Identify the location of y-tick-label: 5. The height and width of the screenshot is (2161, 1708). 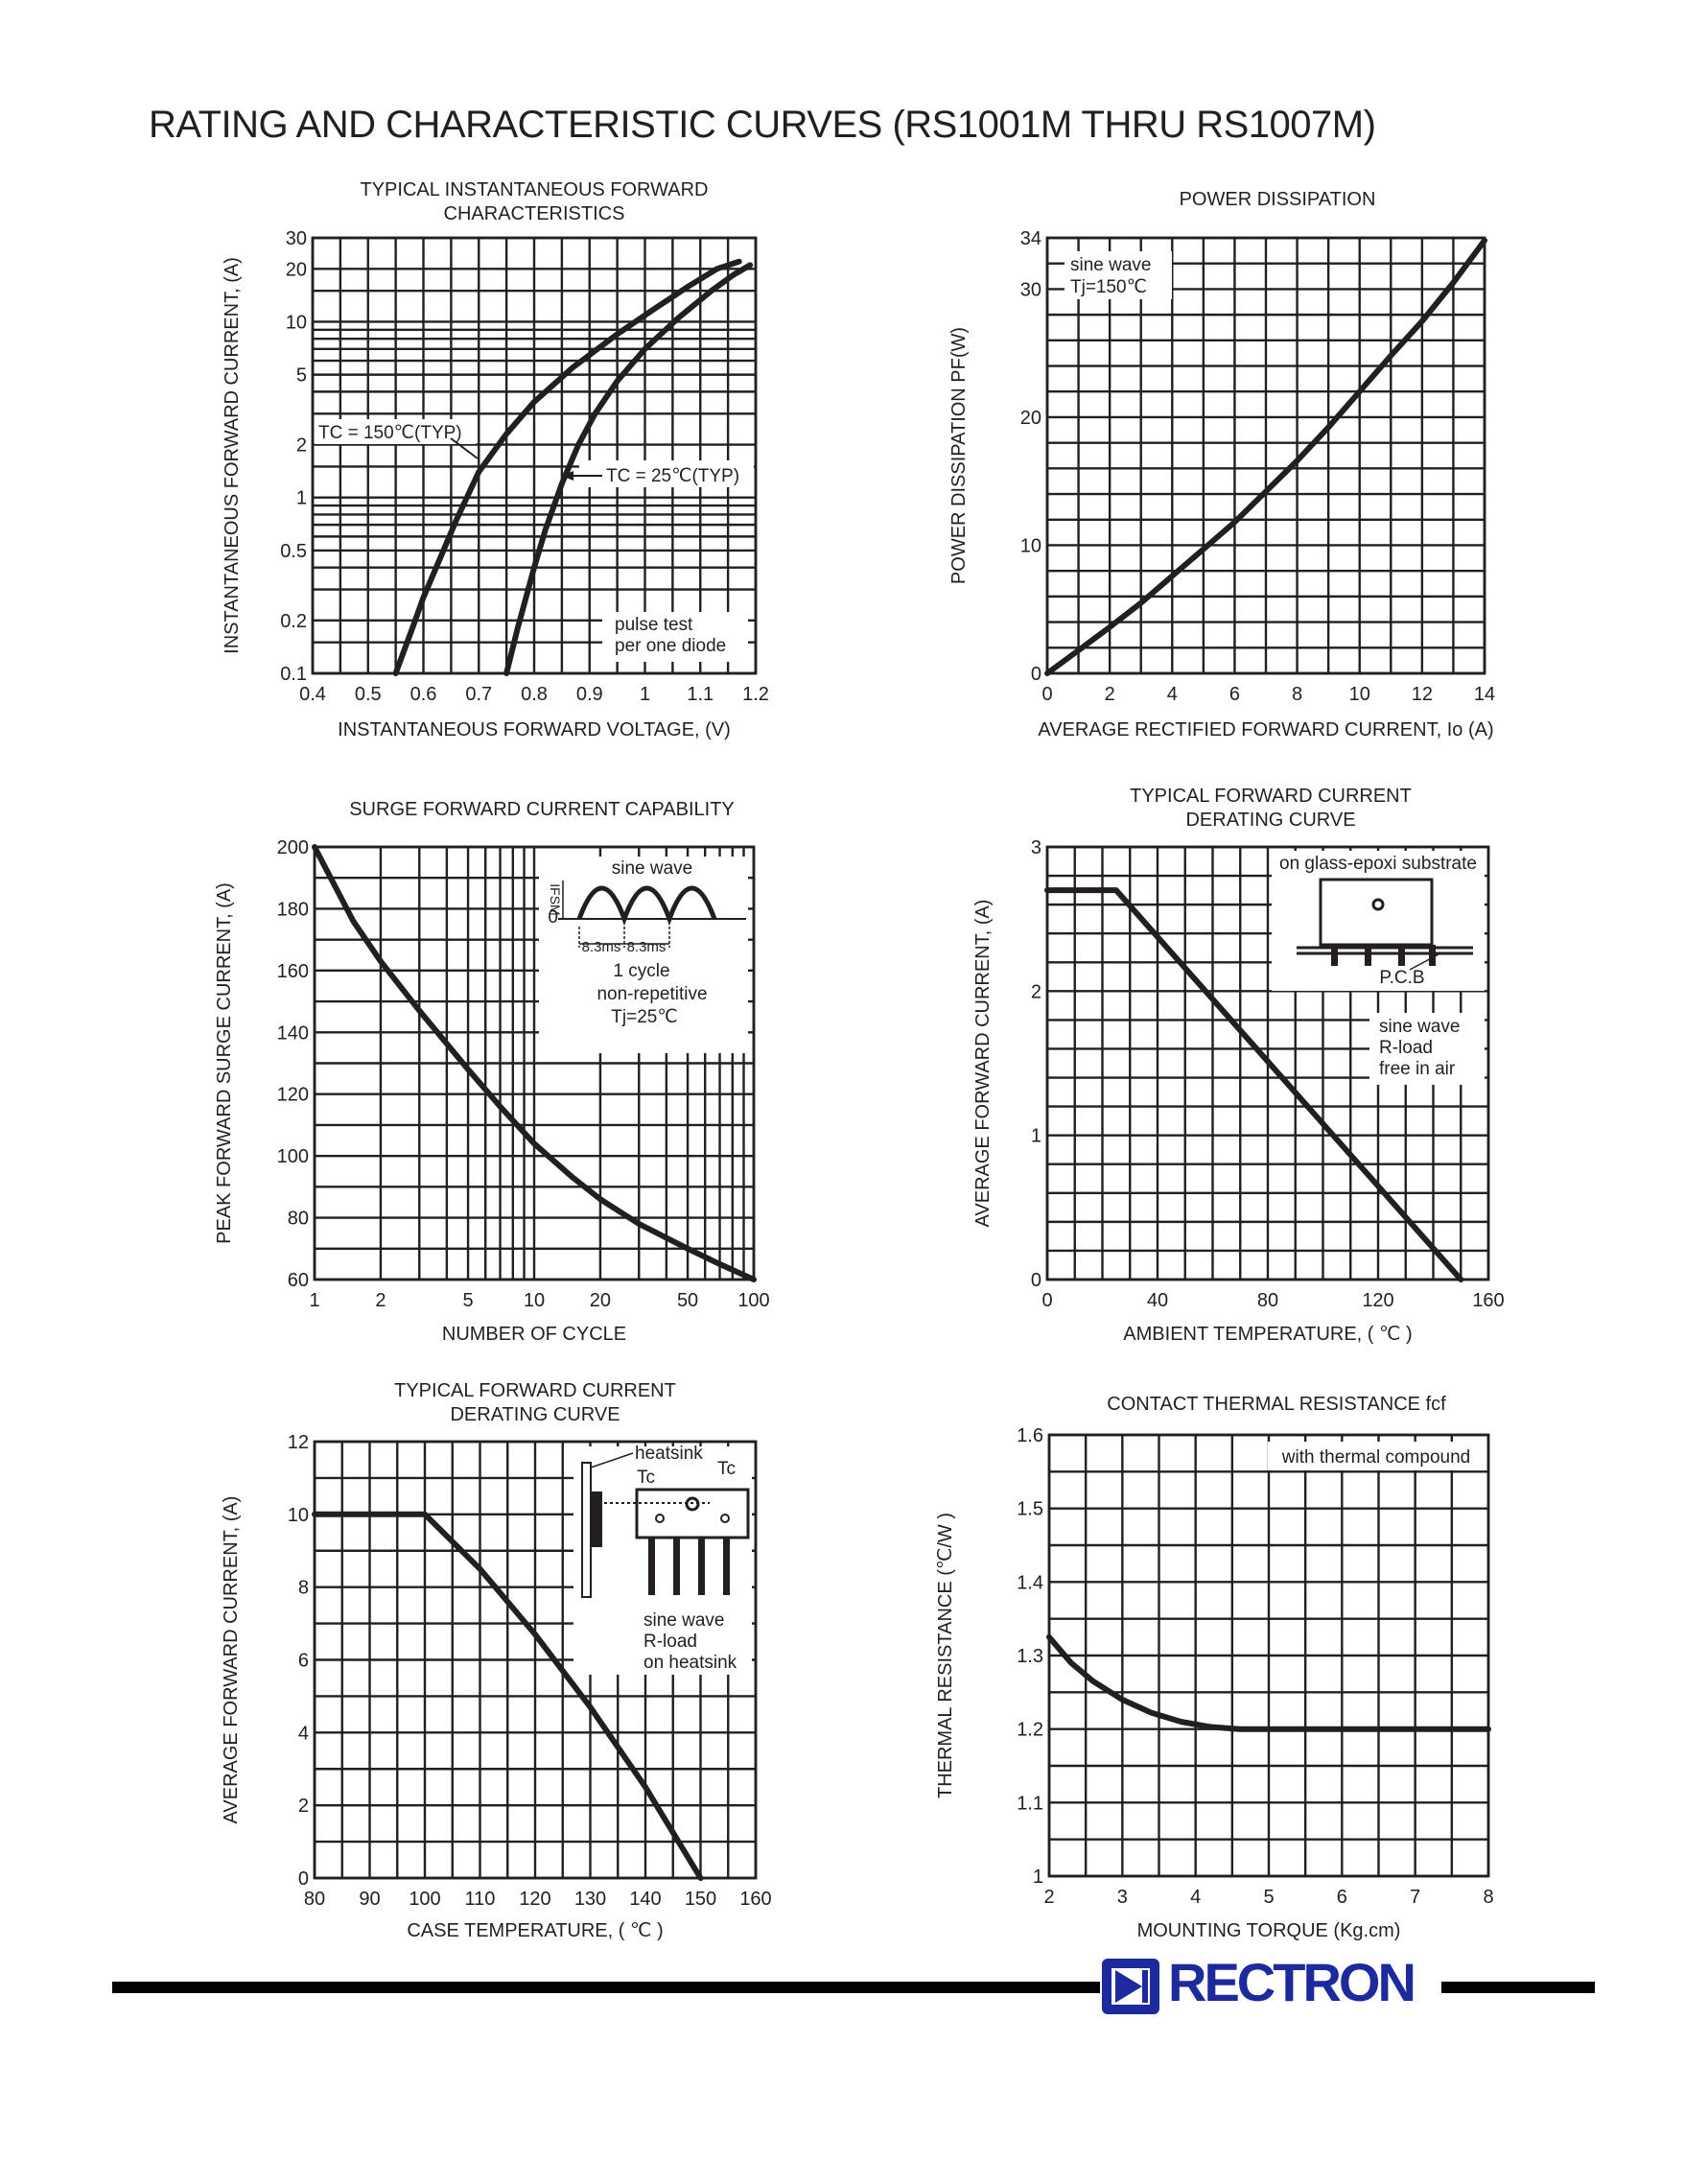
(302, 376).